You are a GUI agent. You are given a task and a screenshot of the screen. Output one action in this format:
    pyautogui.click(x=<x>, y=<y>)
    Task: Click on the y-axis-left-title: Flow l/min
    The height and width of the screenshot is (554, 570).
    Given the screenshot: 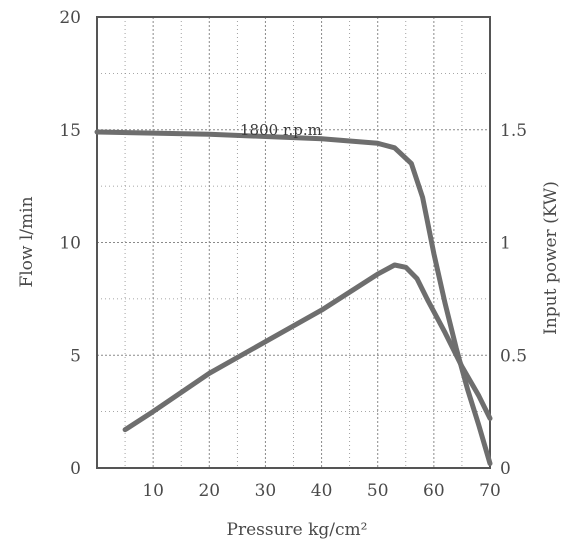 What is the action you would take?
    pyautogui.click(x=27, y=241)
    